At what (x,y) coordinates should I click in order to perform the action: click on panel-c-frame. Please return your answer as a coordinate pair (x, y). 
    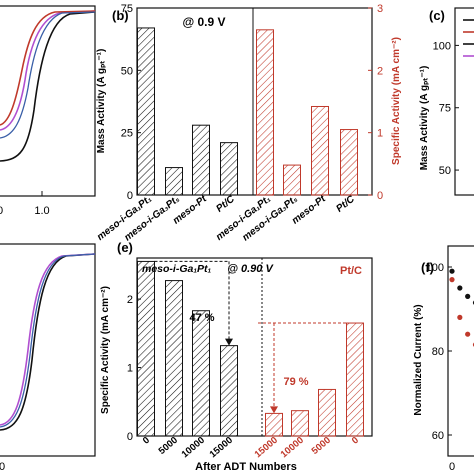
    Looking at the image, I should click on (464, 101).